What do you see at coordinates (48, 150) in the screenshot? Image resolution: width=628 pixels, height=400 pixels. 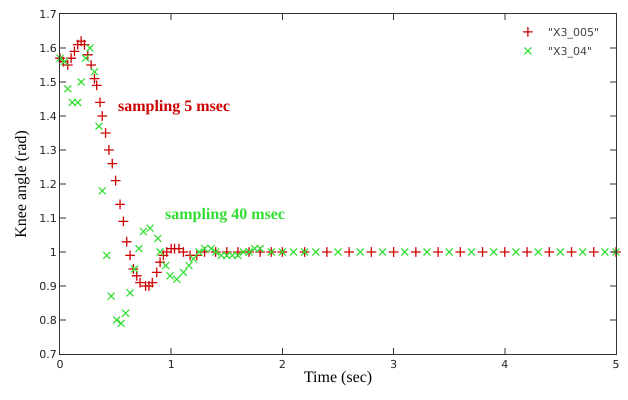 I see `y-tick-label: 1.3` at bounding box center [48, 150].